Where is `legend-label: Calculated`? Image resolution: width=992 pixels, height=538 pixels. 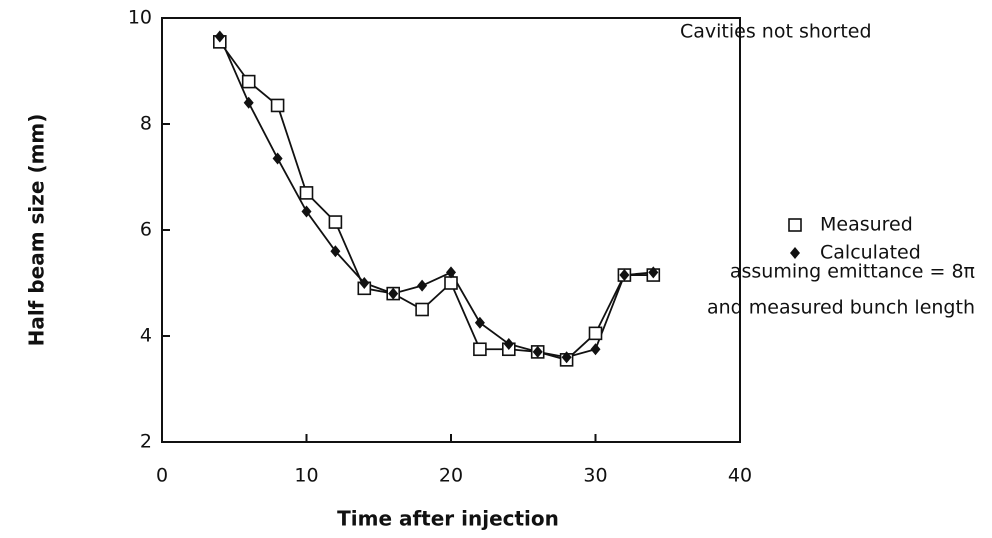 legend-label: Calculated is located at coordinates (870, 253).